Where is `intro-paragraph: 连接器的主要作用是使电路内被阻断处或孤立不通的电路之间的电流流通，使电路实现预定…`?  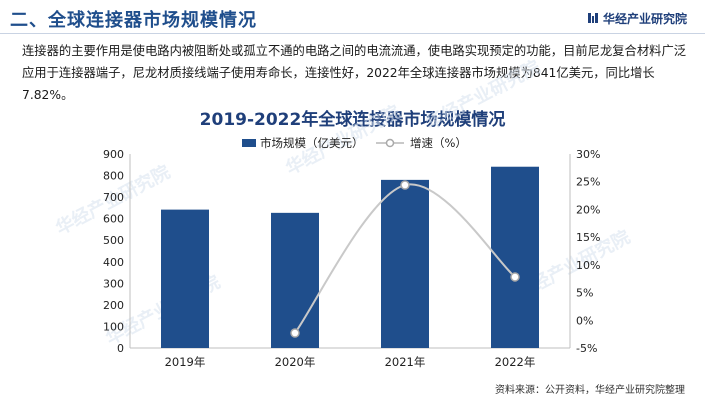 intro-paragraph: 连接器的主要作用是使电路内被阻断处或孤立不通的电路之间的电流流通，使电路实现预定… is located at coordinates (354, 73).